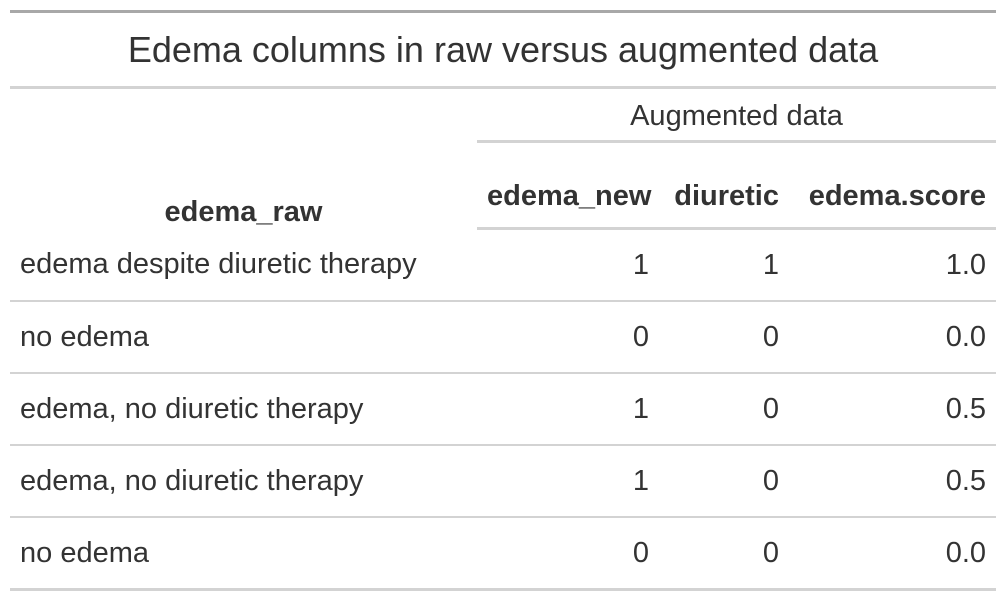 This screenshot has width=1006, height=591. What do you see at coordinates (966, 264) in the screenshot?
I see `cell-edema-score: 1.0` at bounding box center [966, 264].